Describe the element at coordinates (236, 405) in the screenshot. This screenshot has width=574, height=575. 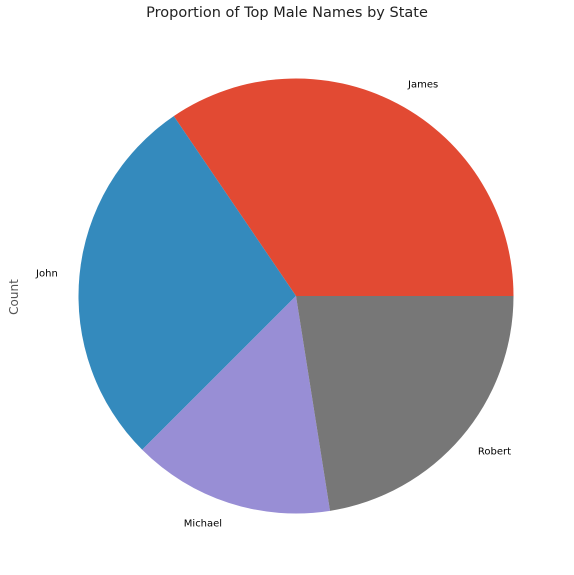
I see `pie-slice-michael` at that location.